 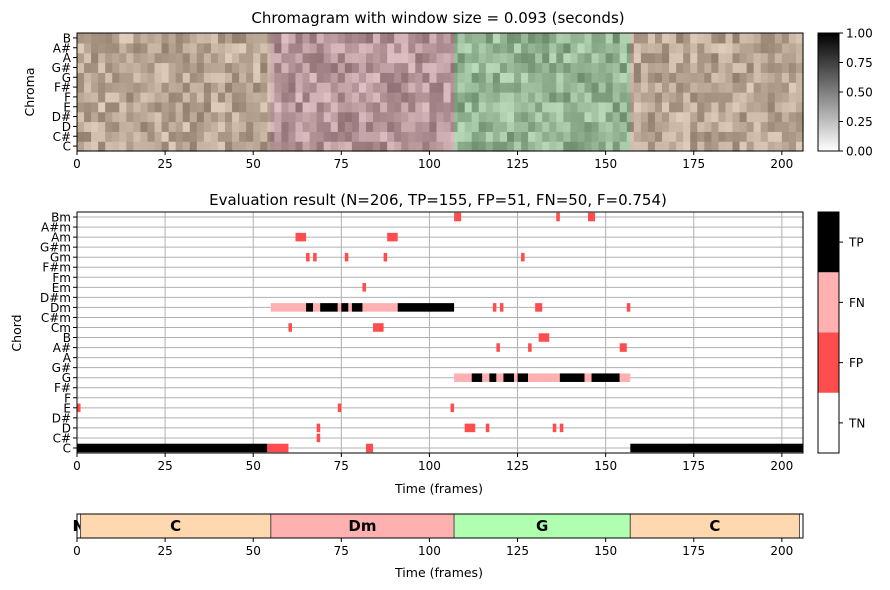 I want to click on y-tick-label: D#, so click(x=61, y=418).